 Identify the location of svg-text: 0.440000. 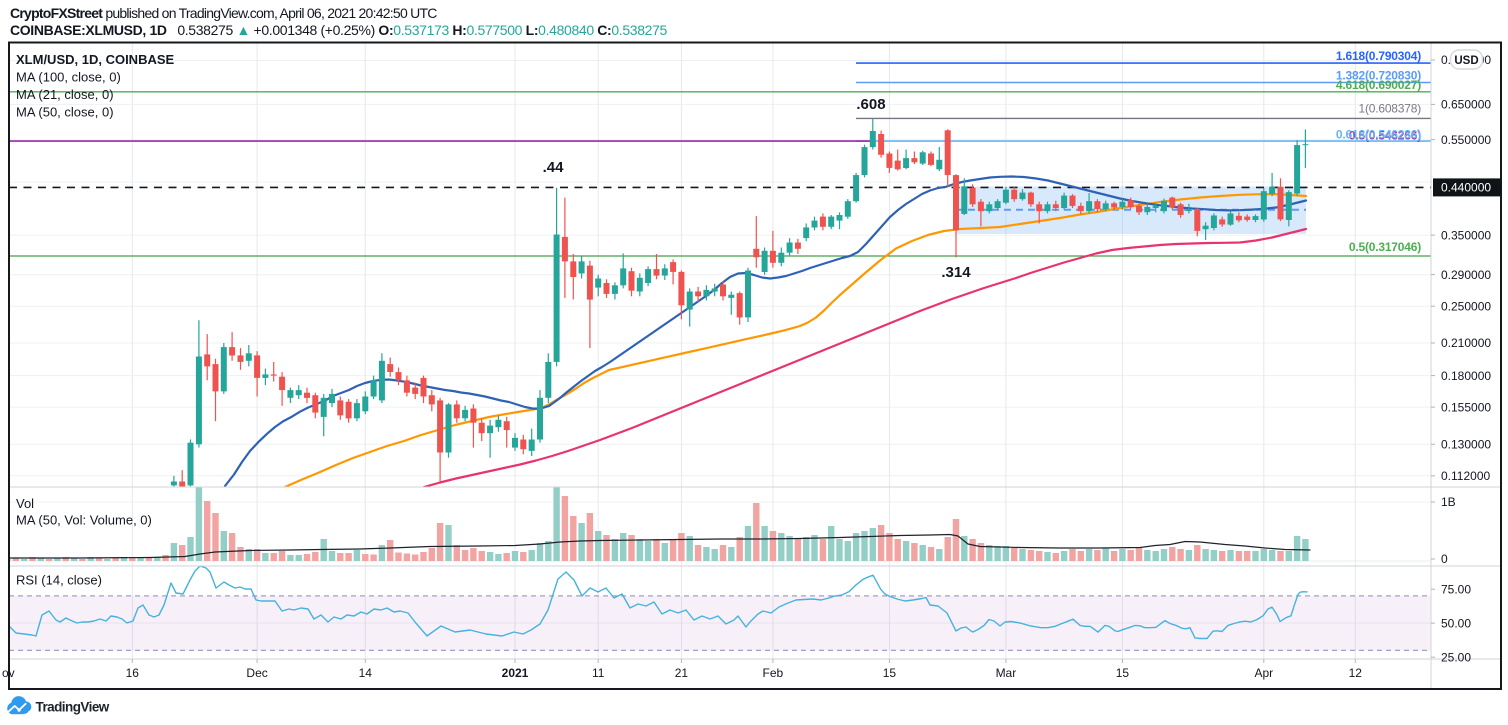
(1466, 188).